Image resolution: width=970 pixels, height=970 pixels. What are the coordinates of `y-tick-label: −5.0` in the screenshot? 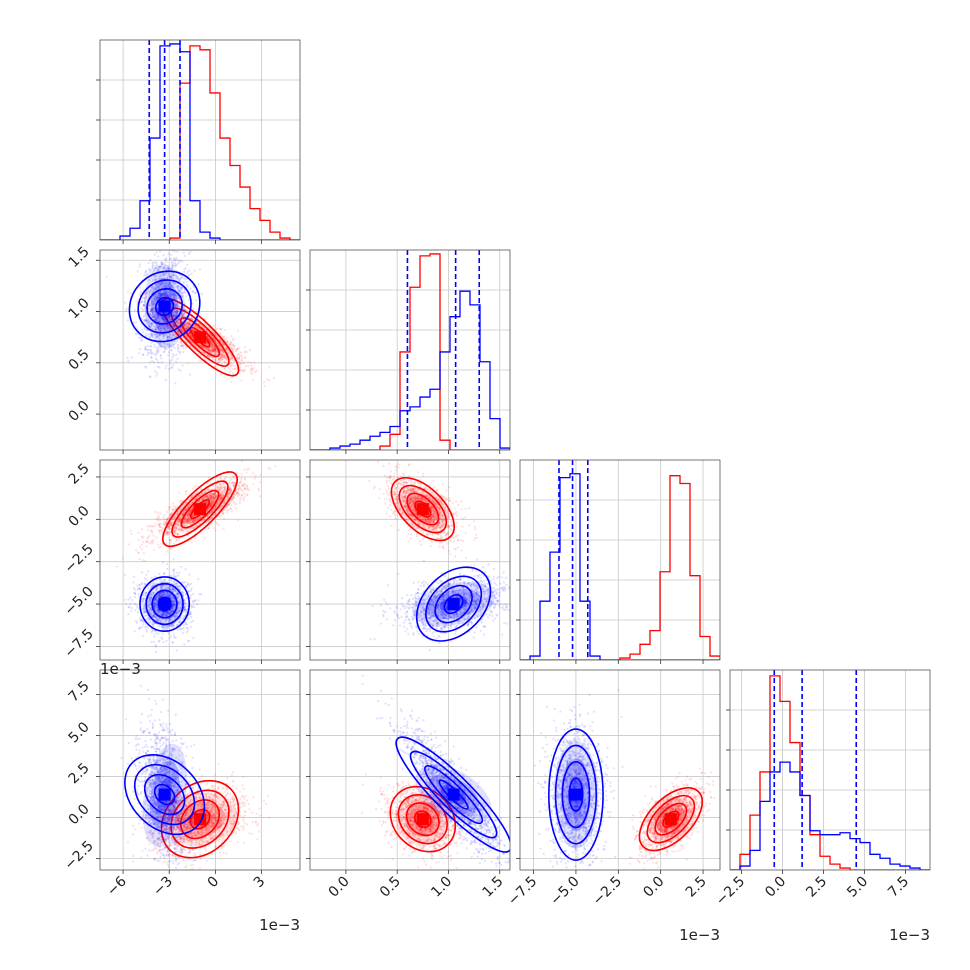 It's located at (78, 601).